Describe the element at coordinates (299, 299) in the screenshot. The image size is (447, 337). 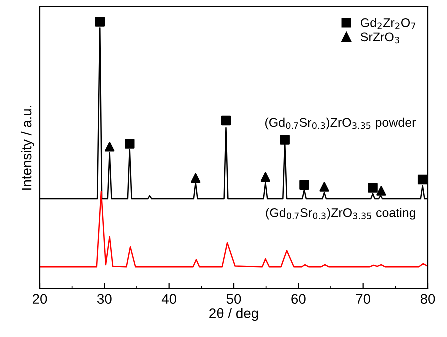
I see `x-tick-label: 60` at that location.